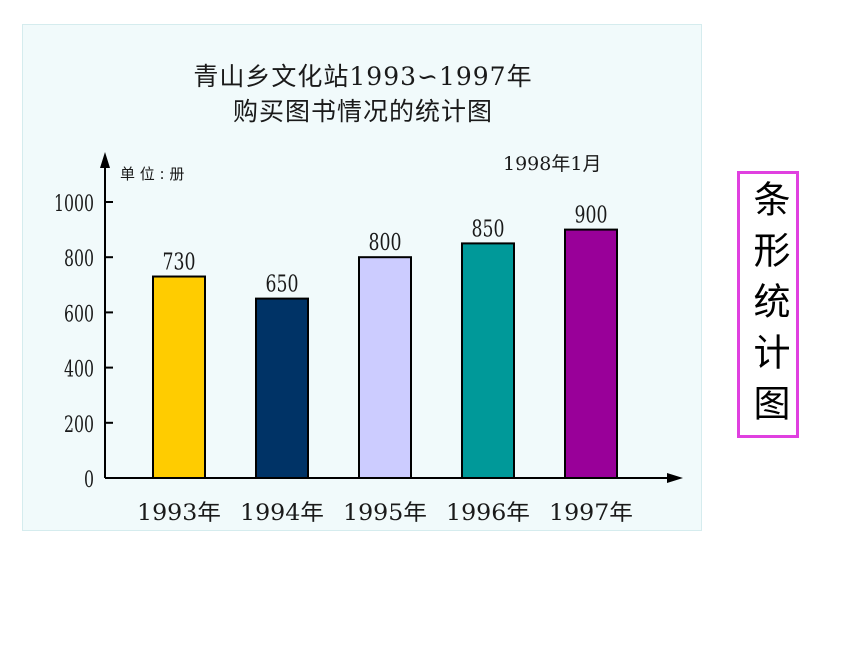  Describe the element at coordinates (282, 513) in the screenshot. I see `x-tick-label: 1994年` at that location.